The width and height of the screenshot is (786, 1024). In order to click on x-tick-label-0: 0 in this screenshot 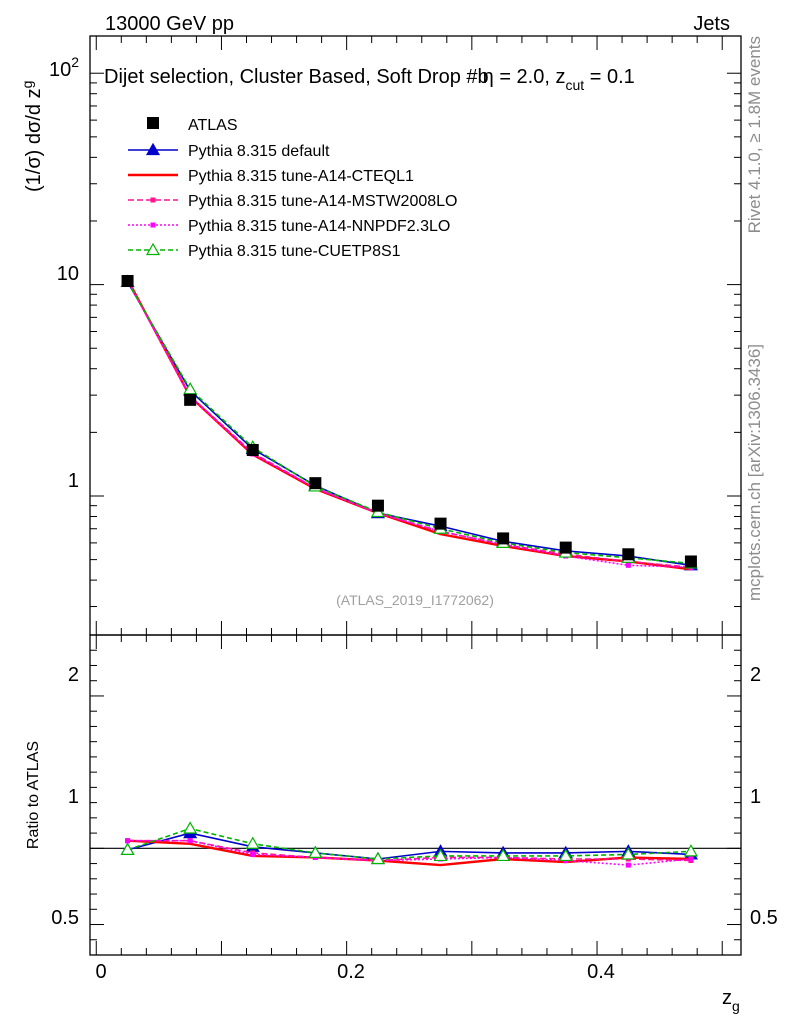, I will do `click(100, 972)`.